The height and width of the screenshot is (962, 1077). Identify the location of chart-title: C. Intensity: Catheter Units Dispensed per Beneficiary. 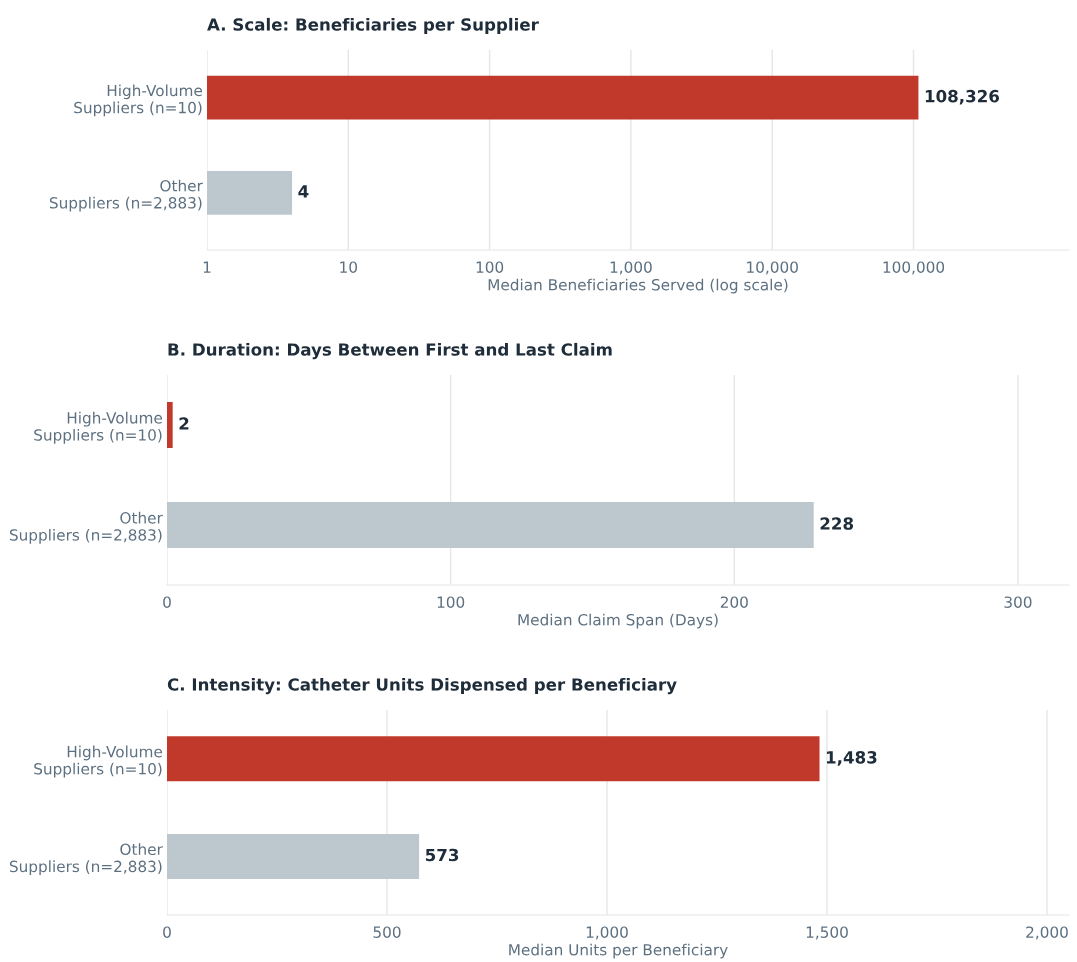
(422, 686).